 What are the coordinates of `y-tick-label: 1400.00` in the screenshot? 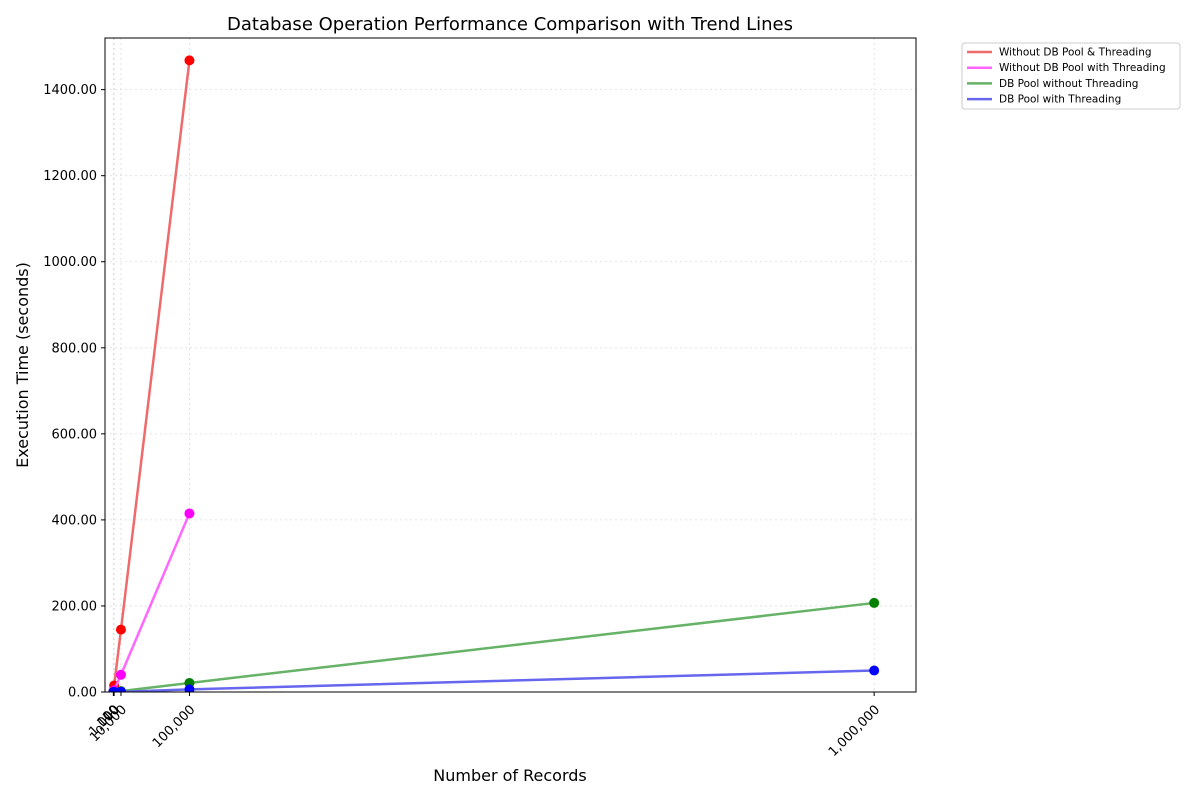 It's located at (70, 90).